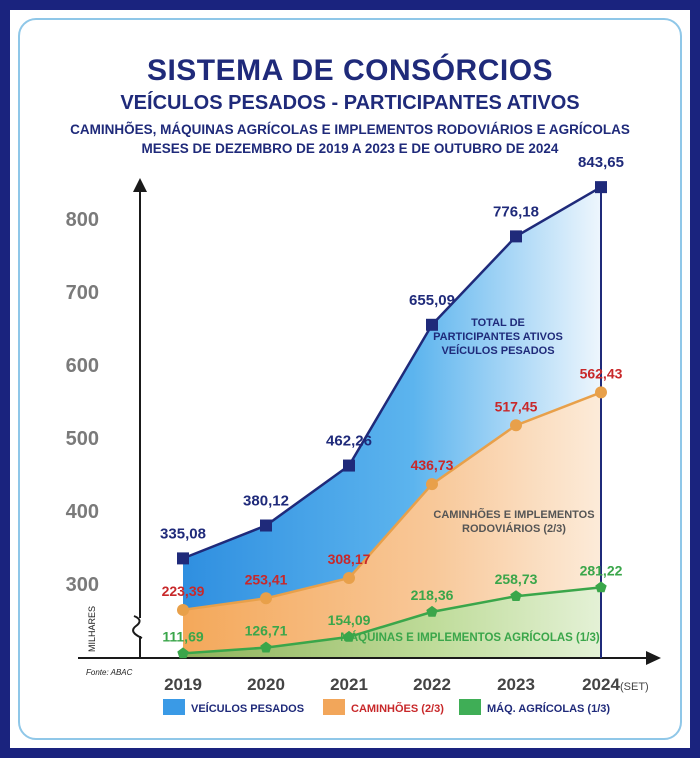  I want to click on data-label-maquinas-agricolas: 218,36, so click(432, 595).